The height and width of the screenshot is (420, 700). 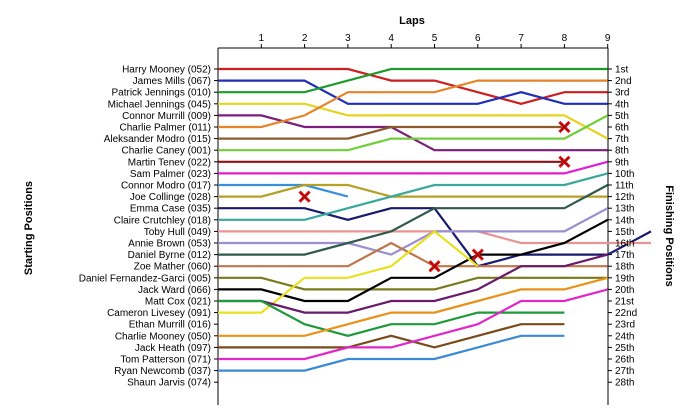 I want to click on finishing-position-label: 11th, so click(x=624, y=186).